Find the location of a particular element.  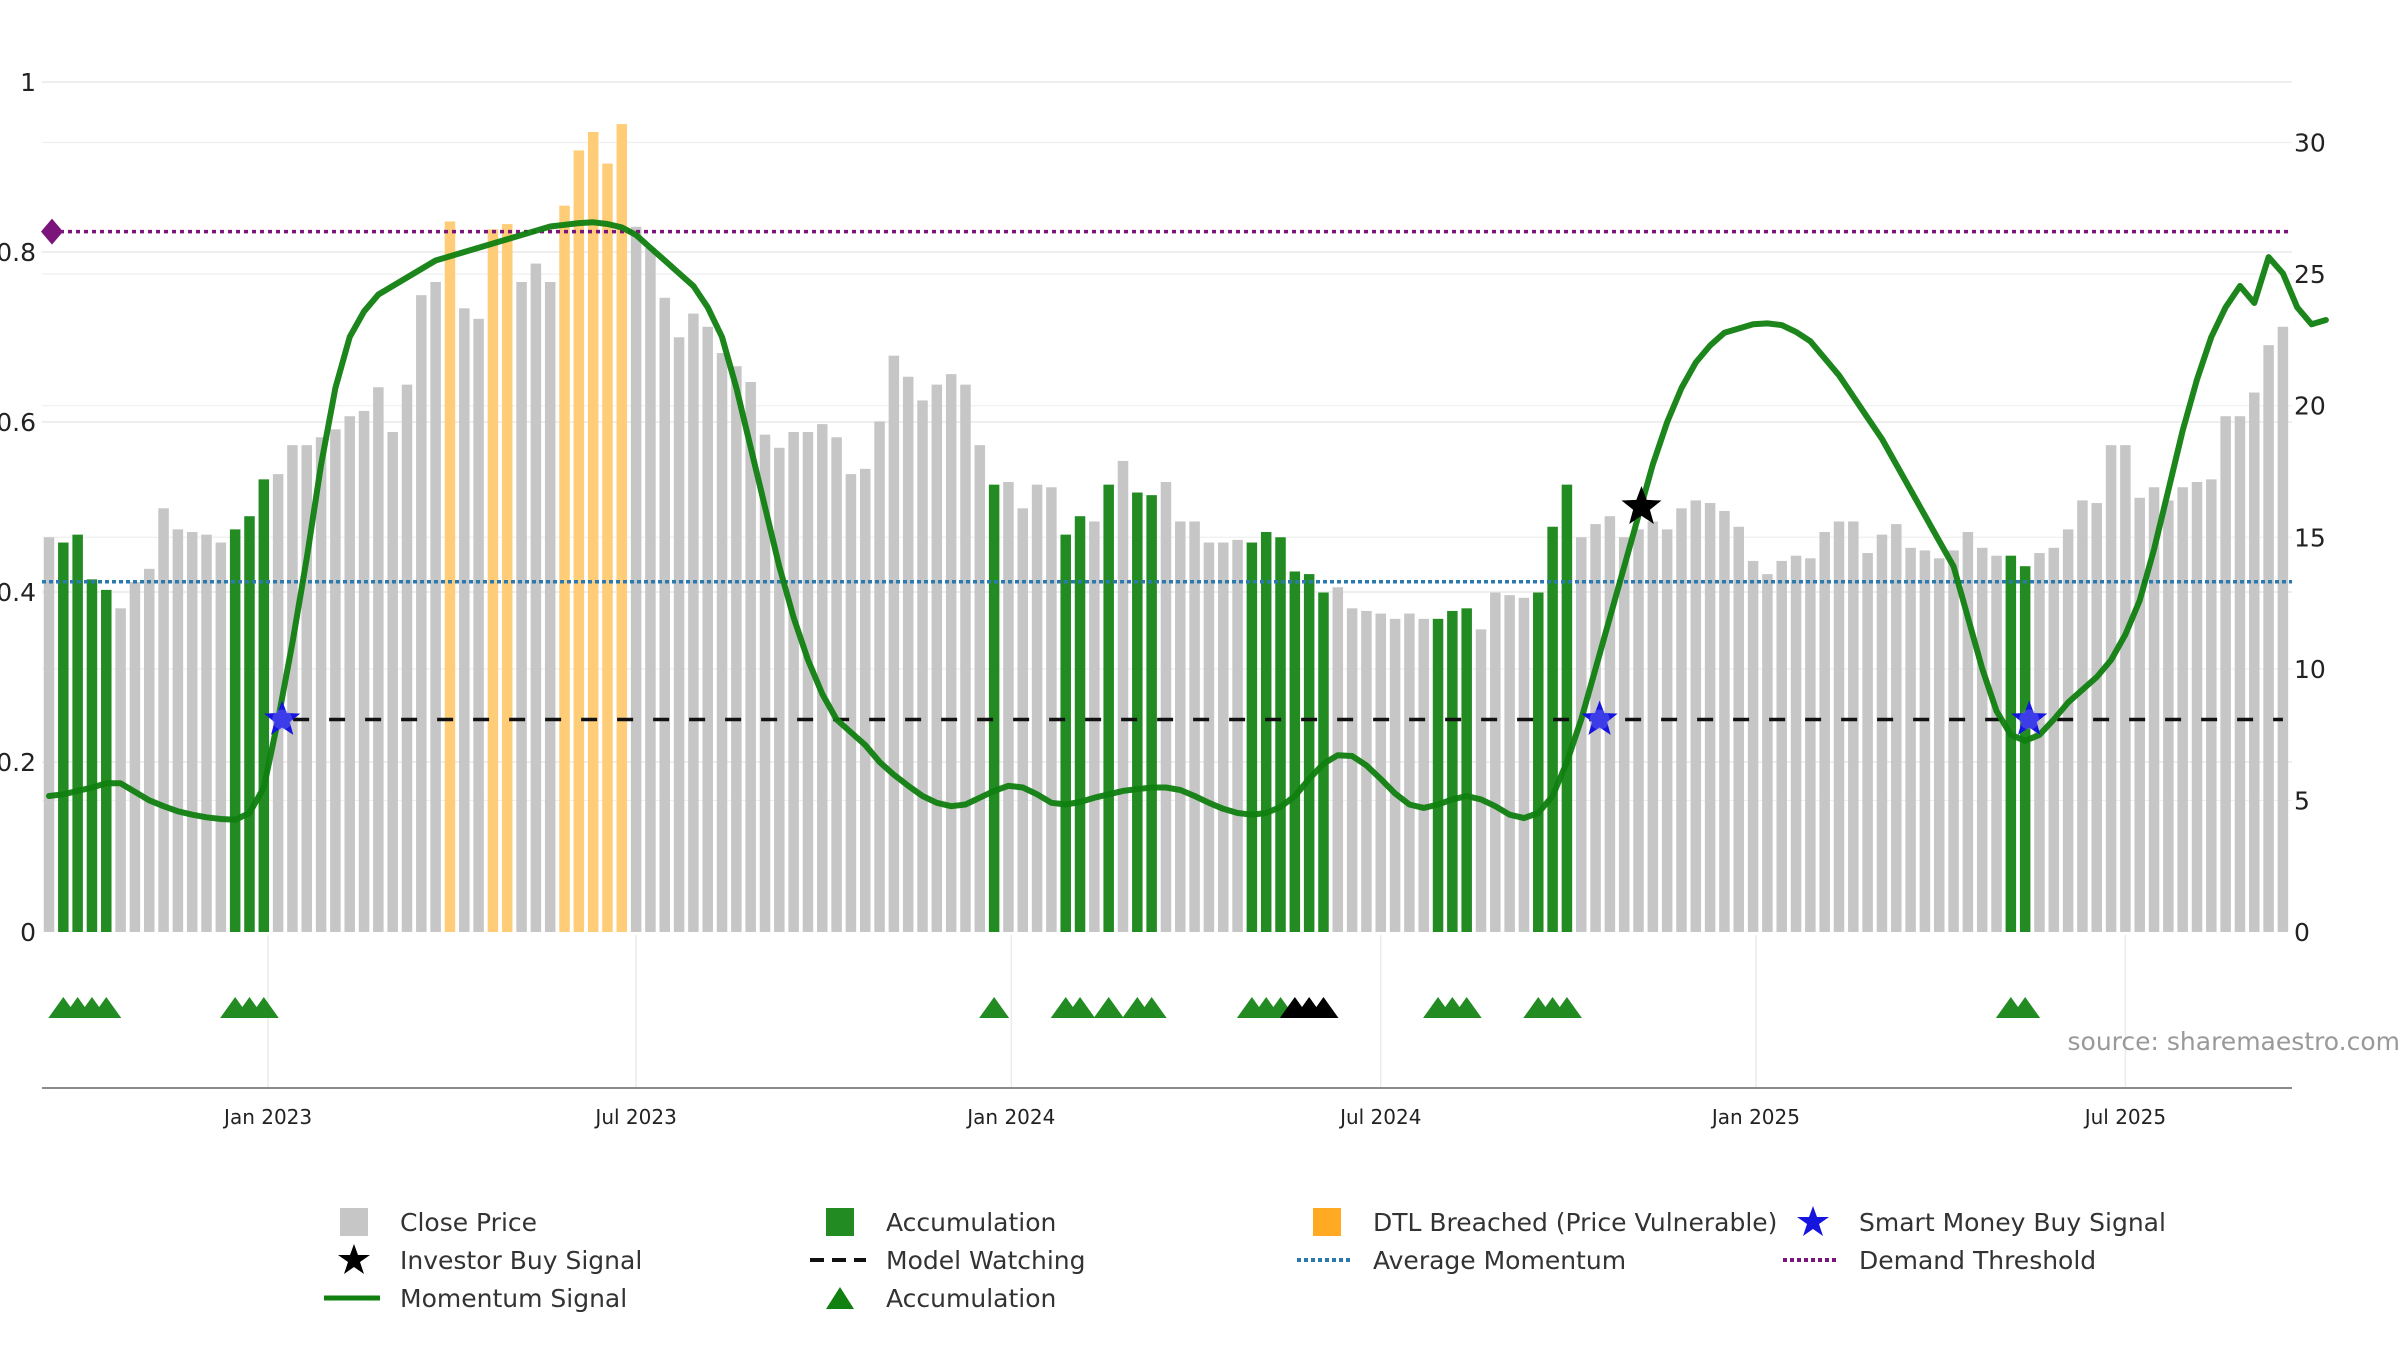

left-tick-label: 0 is located at coordinates (28, 932).